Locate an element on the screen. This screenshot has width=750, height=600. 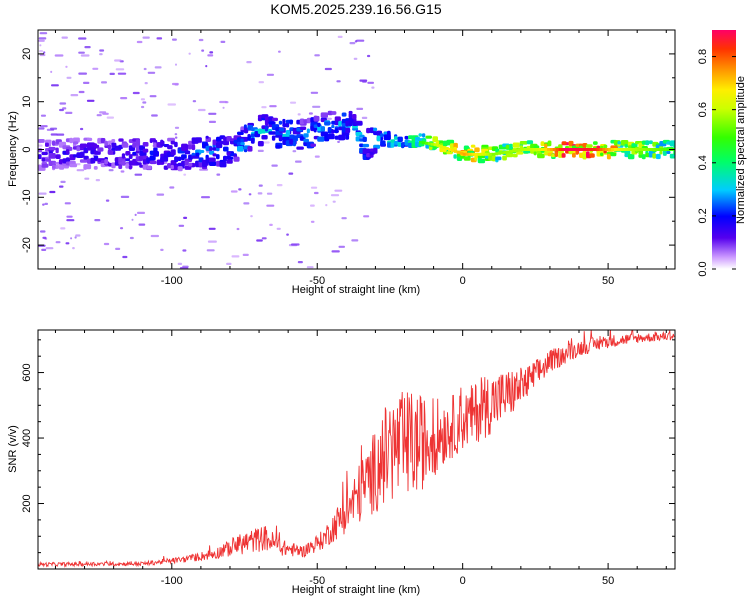
x-tick-label: 50 is located at coordinates (608, 581).